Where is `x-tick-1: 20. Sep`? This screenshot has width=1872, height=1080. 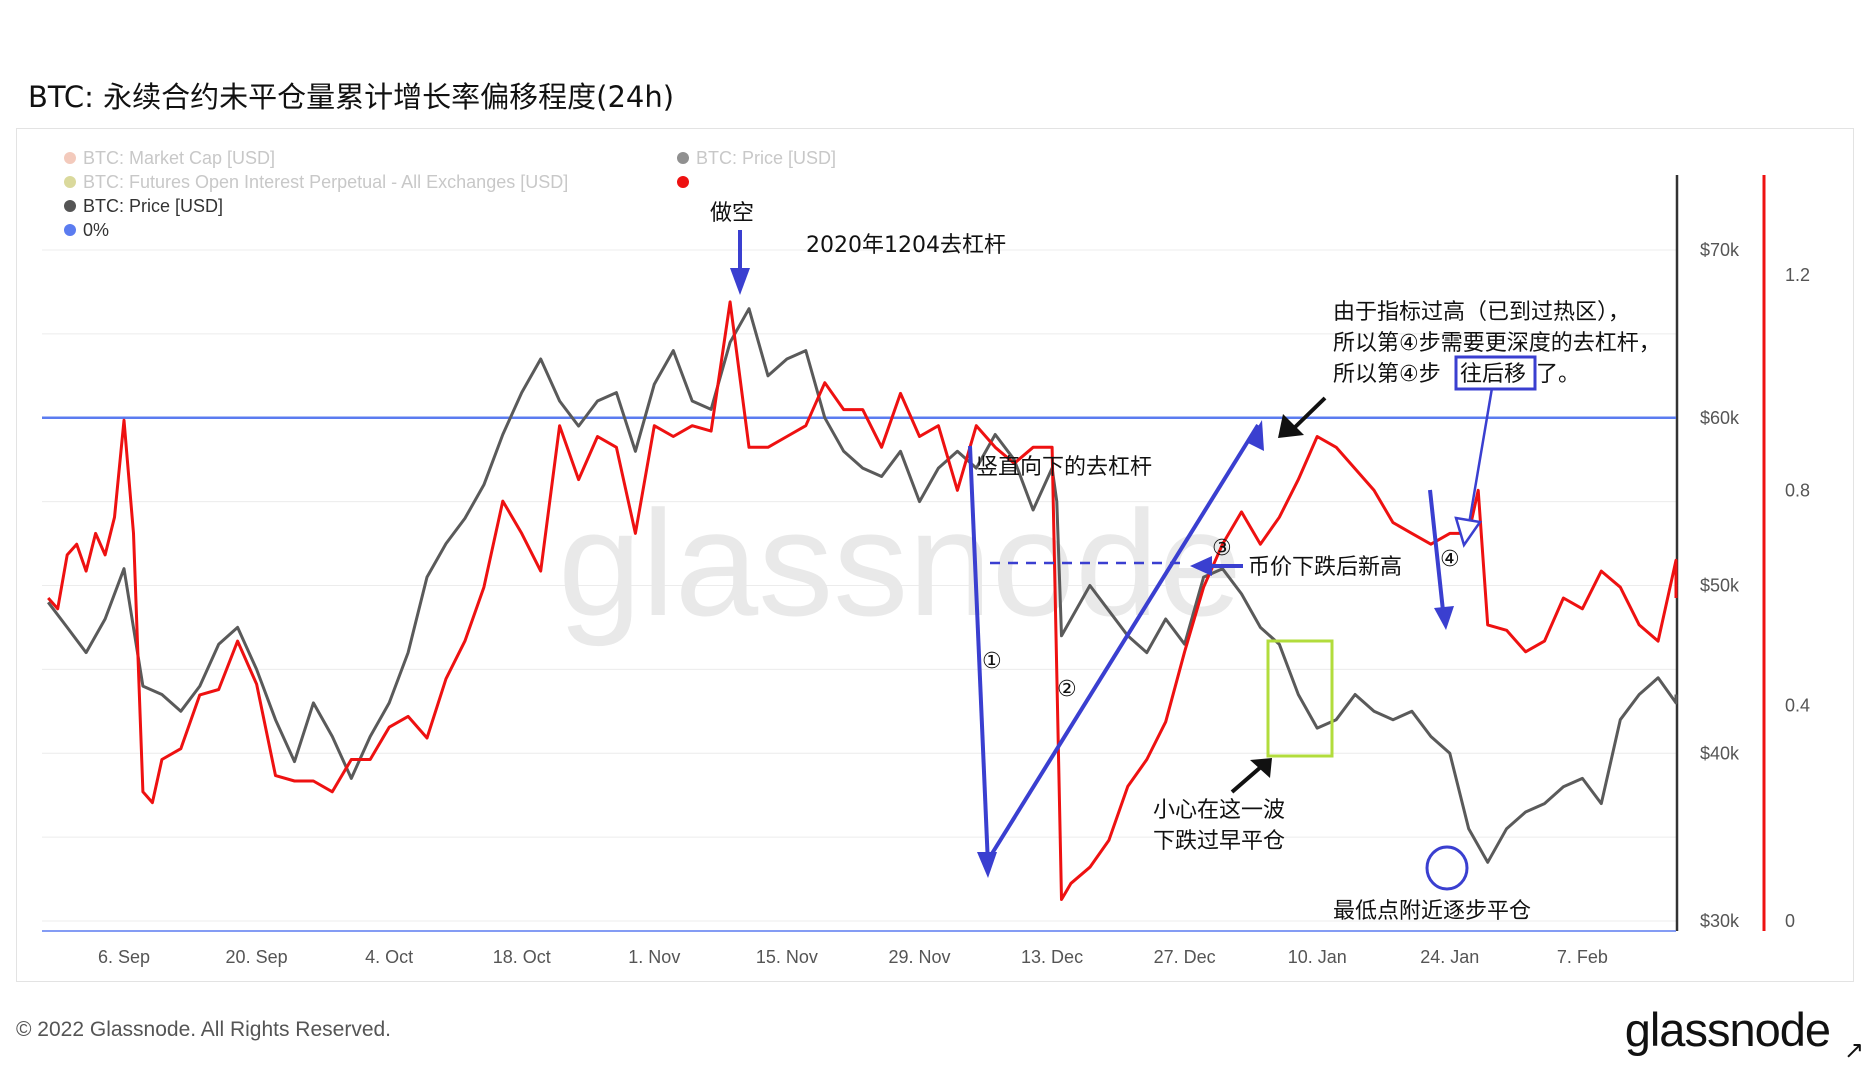
x-tick-1: 20. Sep is located at coordinates (257, 957).